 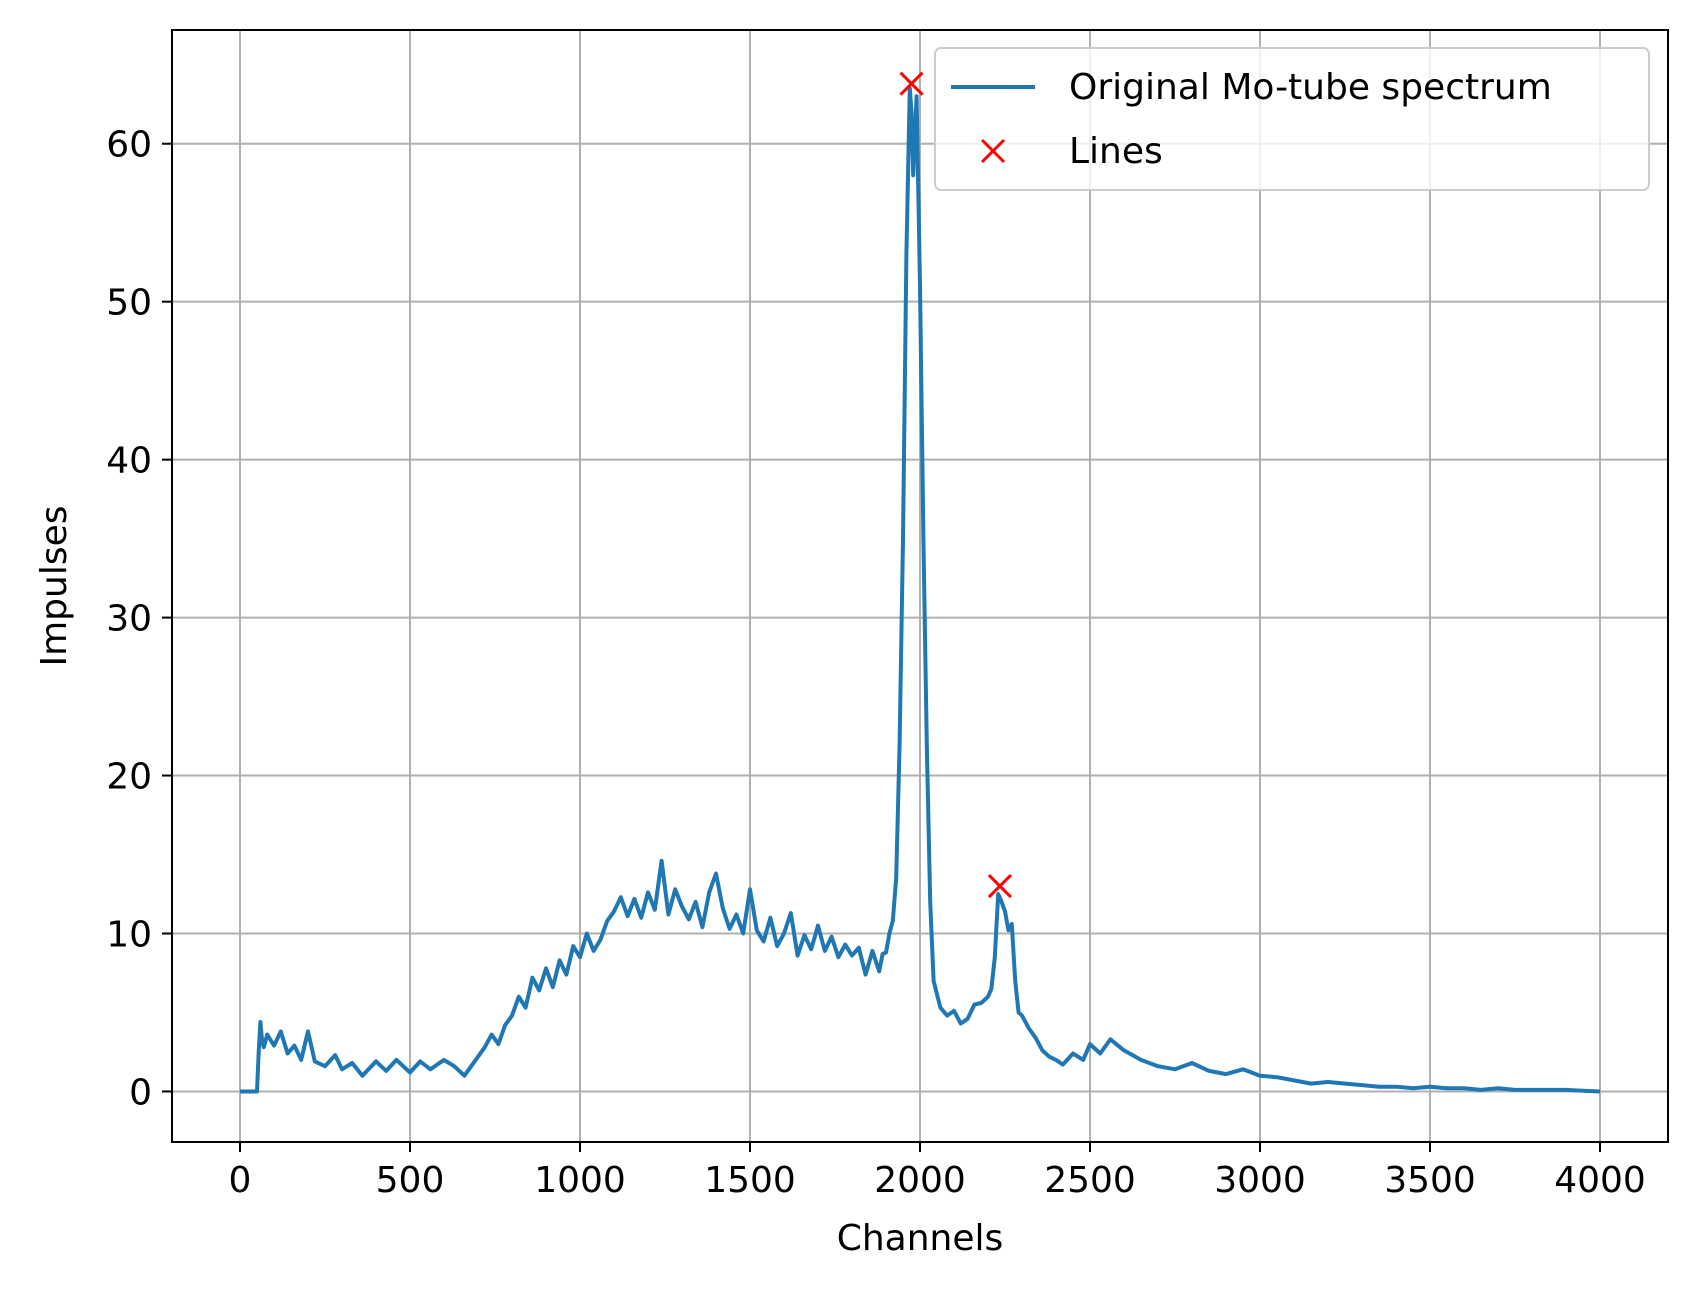 I want to click on y-tick-label: 40, so click(x=129, y=461).